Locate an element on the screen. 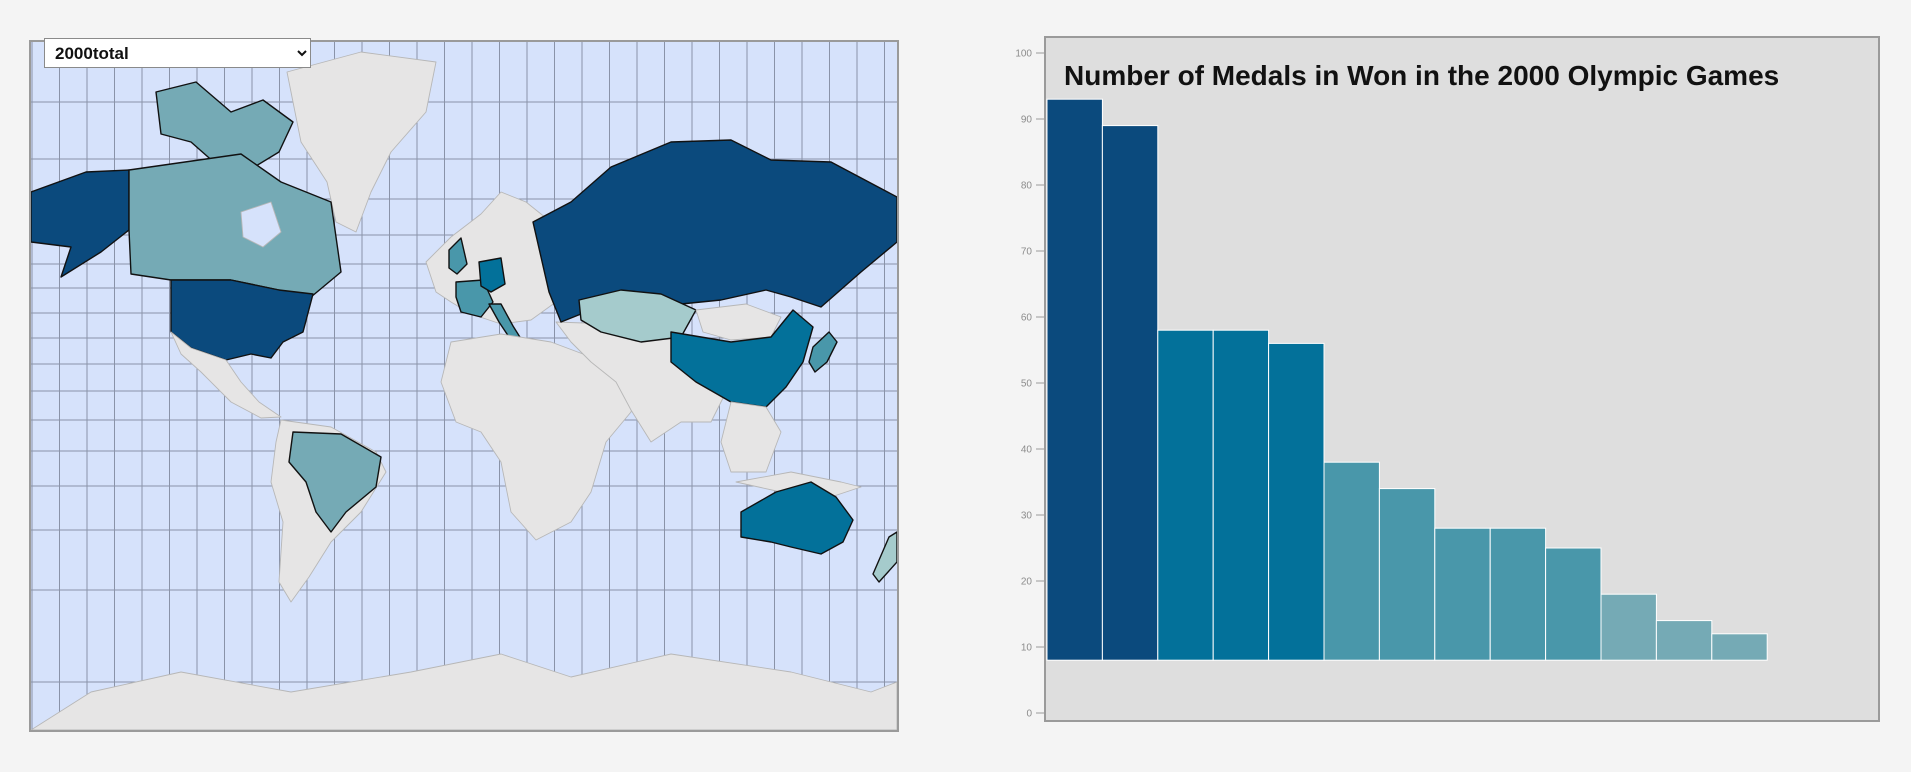 The height and width of the screenshot is (772, 1911). y-tick-label: 50 is located at coordinates (1027, 384).